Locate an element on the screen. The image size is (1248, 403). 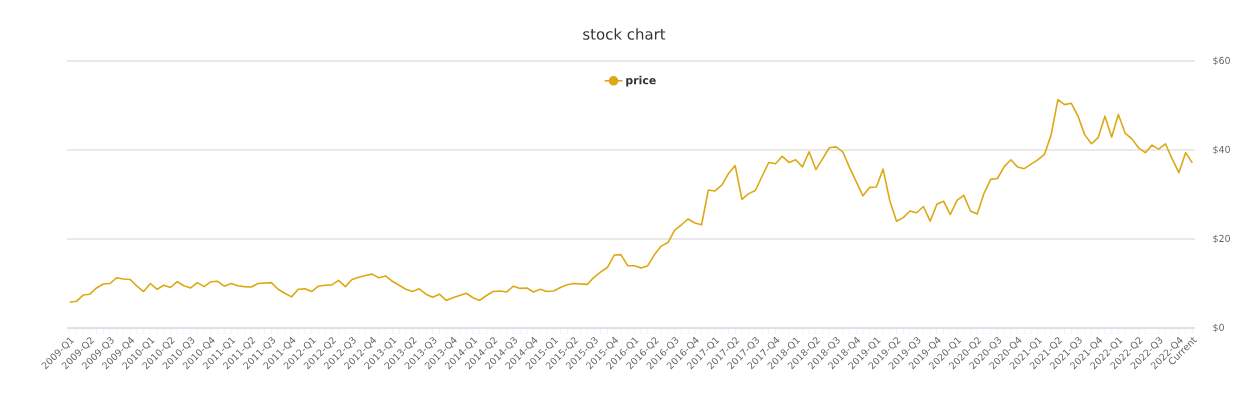
y-tick-label: $40 is located at coordinates (1221, 150).